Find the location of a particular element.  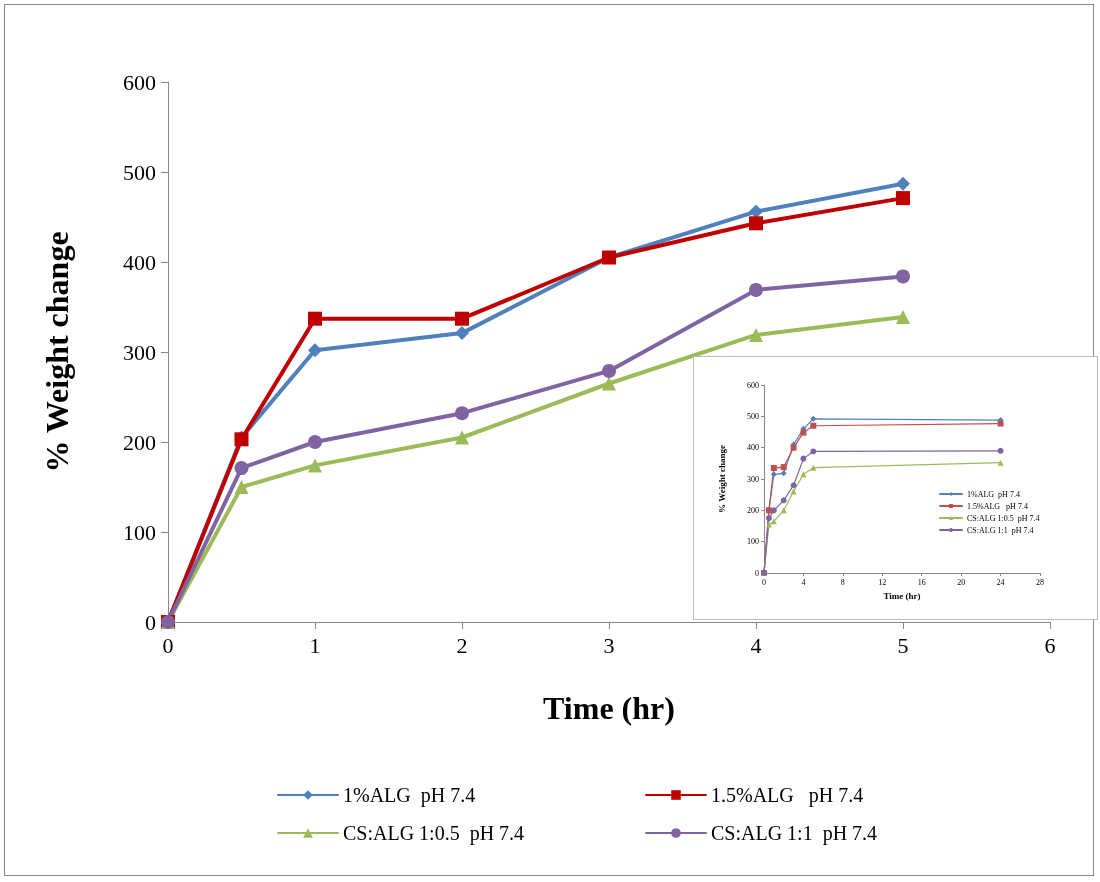

x-tick-label: 8 is located at coordinates (842, 582).